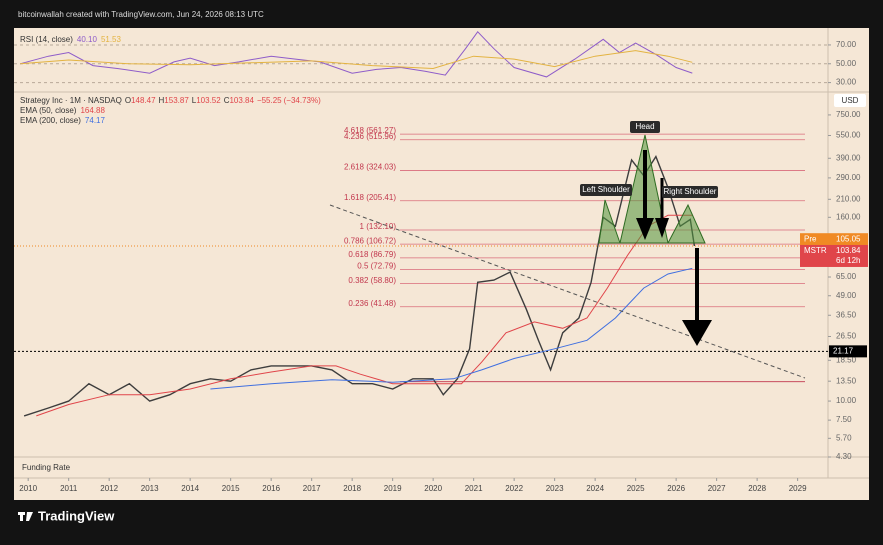 This screenshot has height=545, width=883. I want to click on quote-value: 103.52, so click(208, 100).